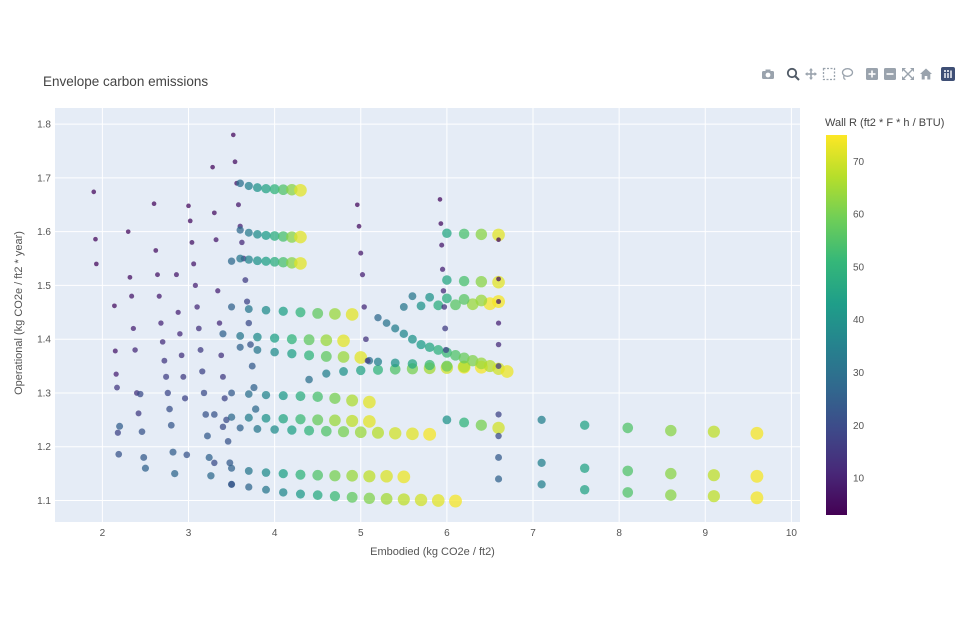 The image size is (960, 640). Describe the element at coordinates (829, 74) in the screenshot. I see `box-select-icon` at that location.